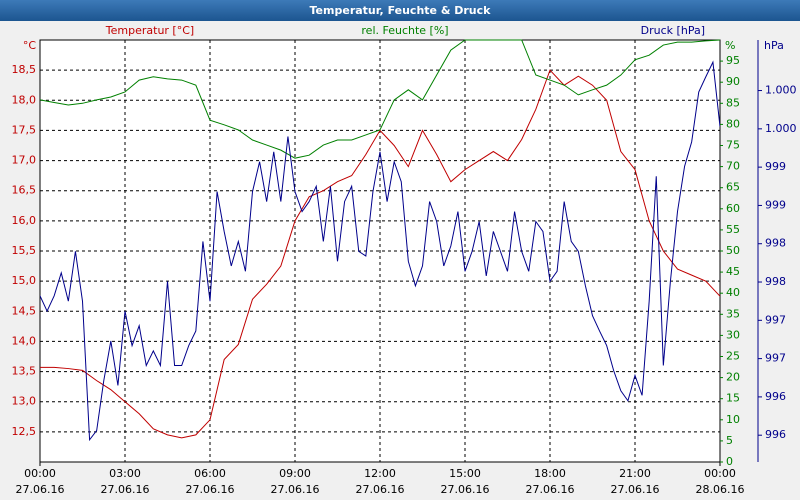 The height and width of the screenshot is (500, 800). Describe the element at coordinates (729, 440) in the screenshot. I see `y2-tick-label: 5` at that location.